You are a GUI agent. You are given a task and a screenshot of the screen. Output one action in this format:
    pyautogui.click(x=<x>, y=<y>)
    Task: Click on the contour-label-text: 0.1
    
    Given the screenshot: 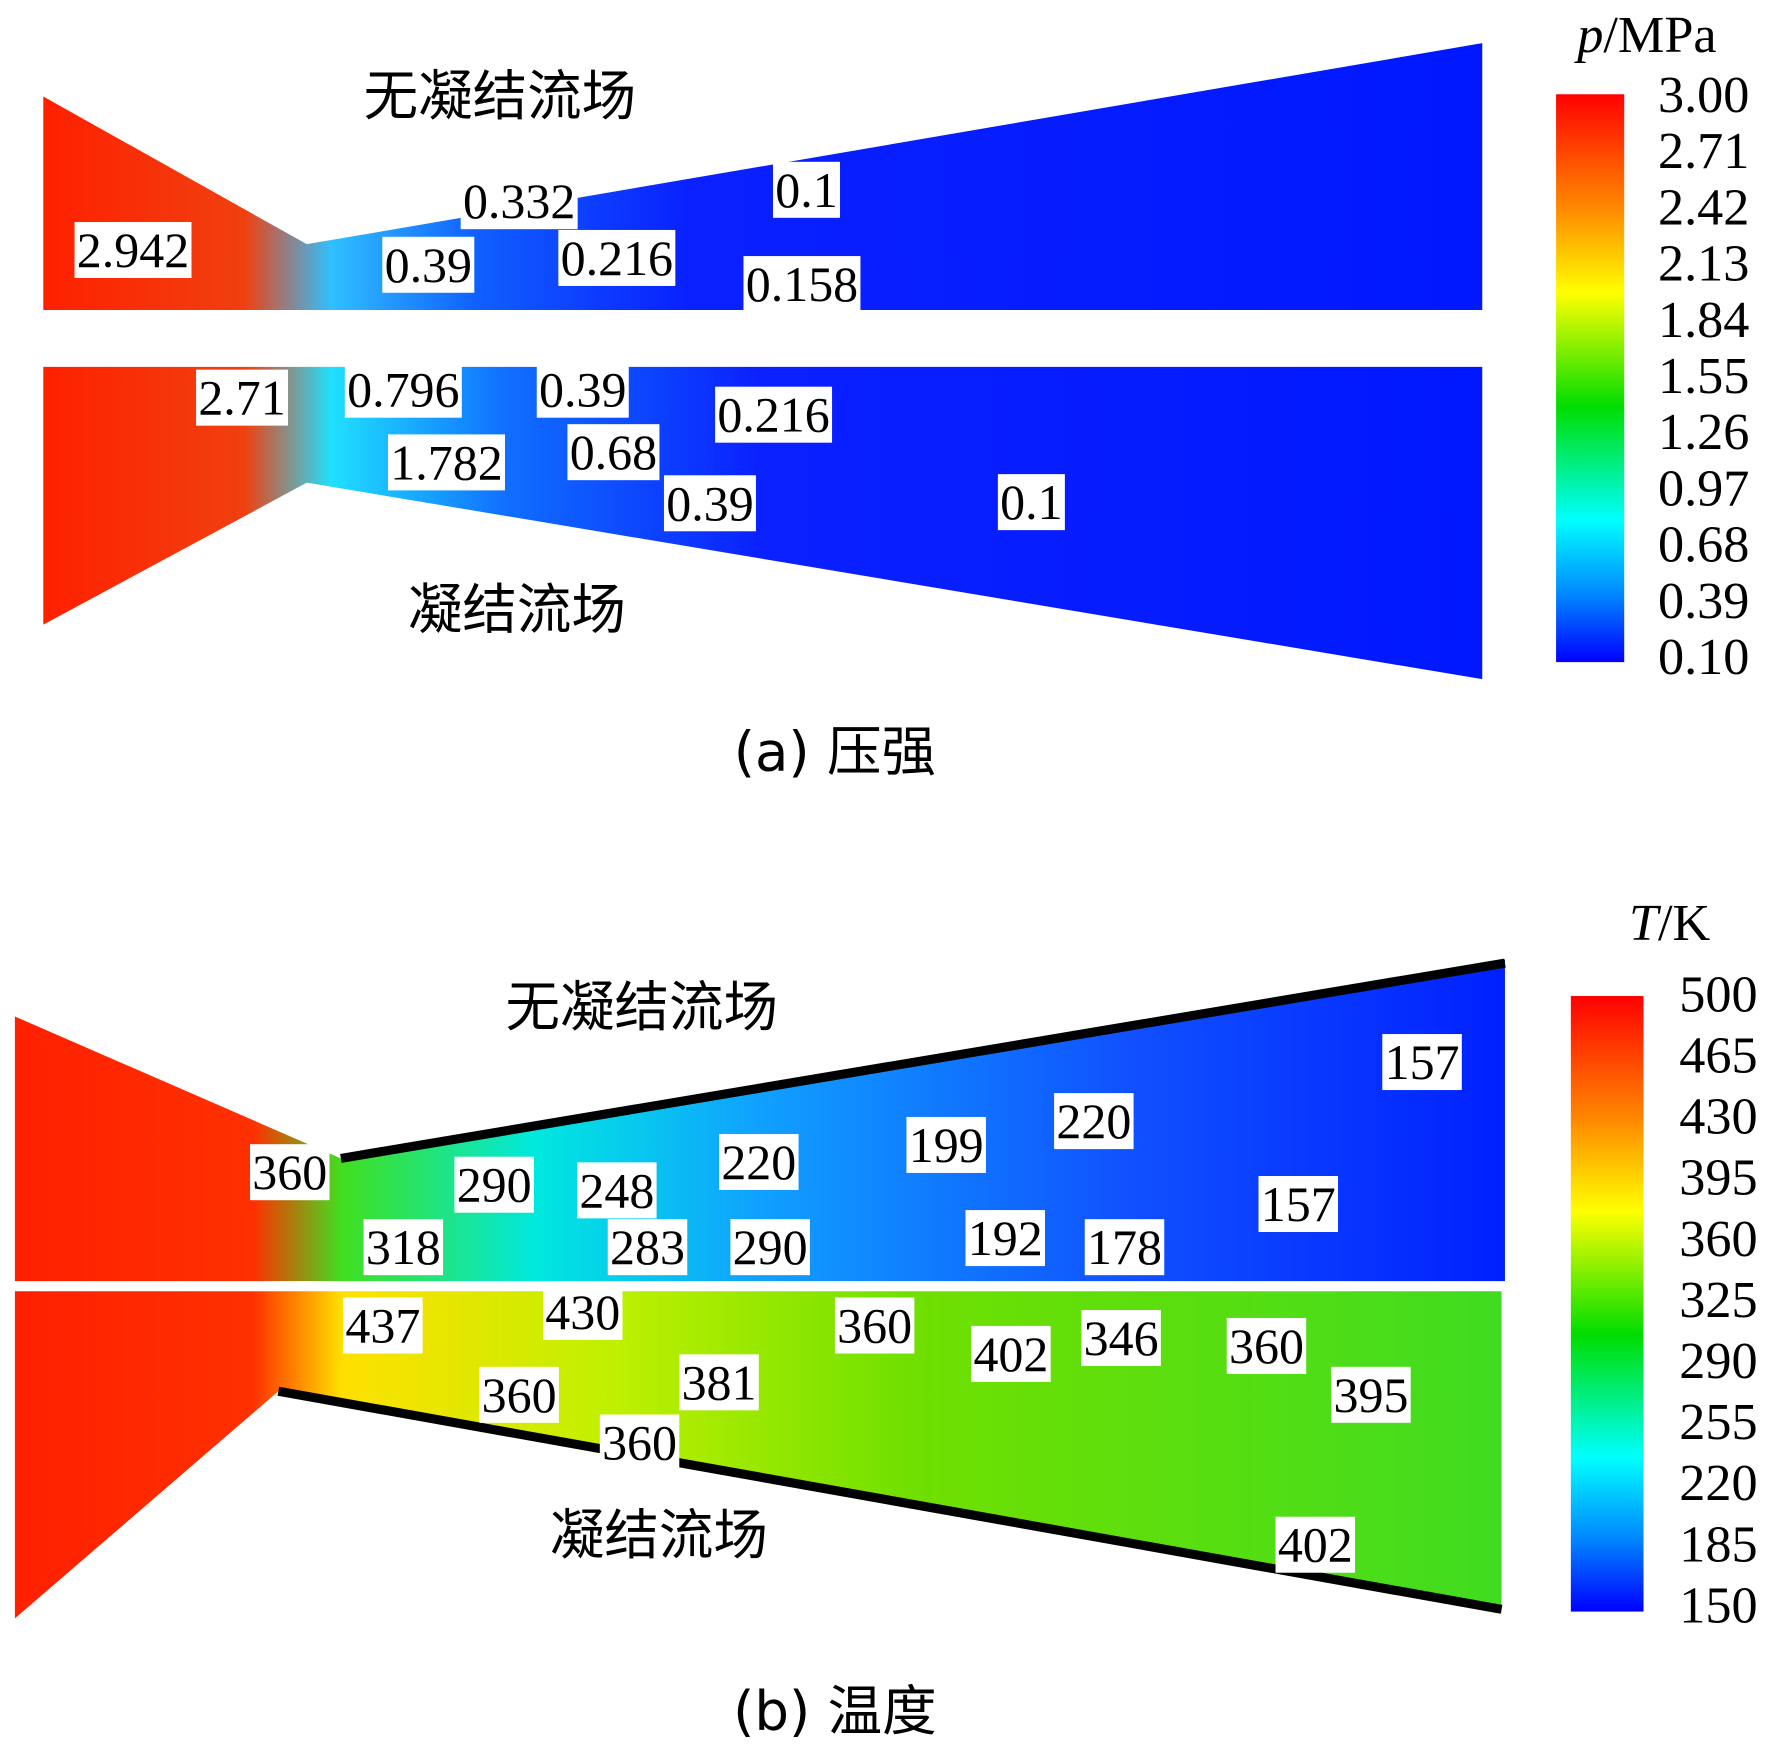 What is the action you would take?
    pyautogui.click(x=1031, y=502)
    